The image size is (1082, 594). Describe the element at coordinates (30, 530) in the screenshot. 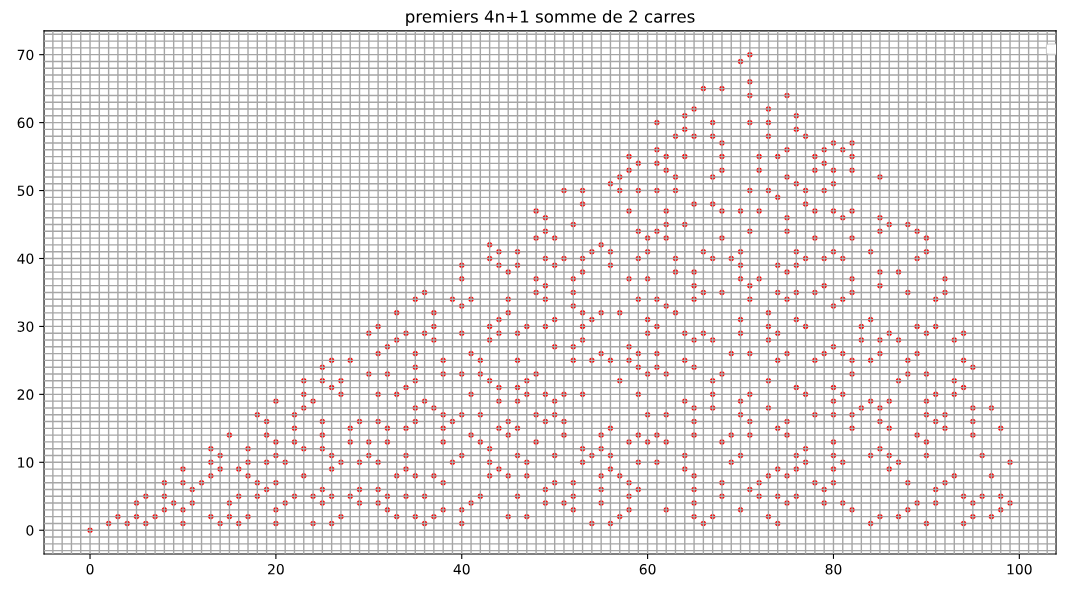

I see `y-tick-label: 0` at that location.